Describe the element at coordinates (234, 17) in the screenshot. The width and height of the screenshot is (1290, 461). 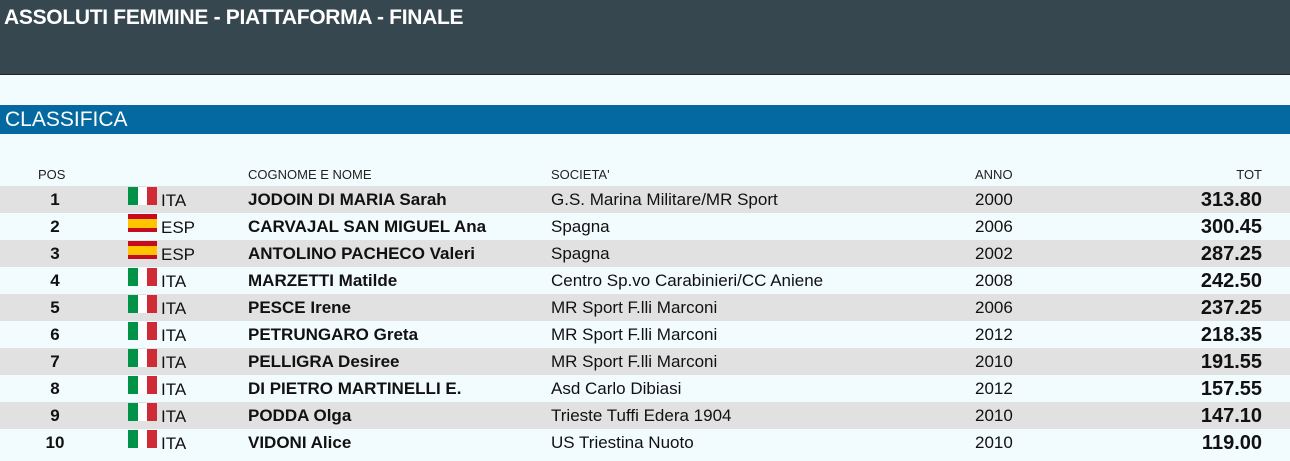
I see `page-title: ASSOLUTI FEMMINE - PIATTAFORMA - FINALE` at that location.